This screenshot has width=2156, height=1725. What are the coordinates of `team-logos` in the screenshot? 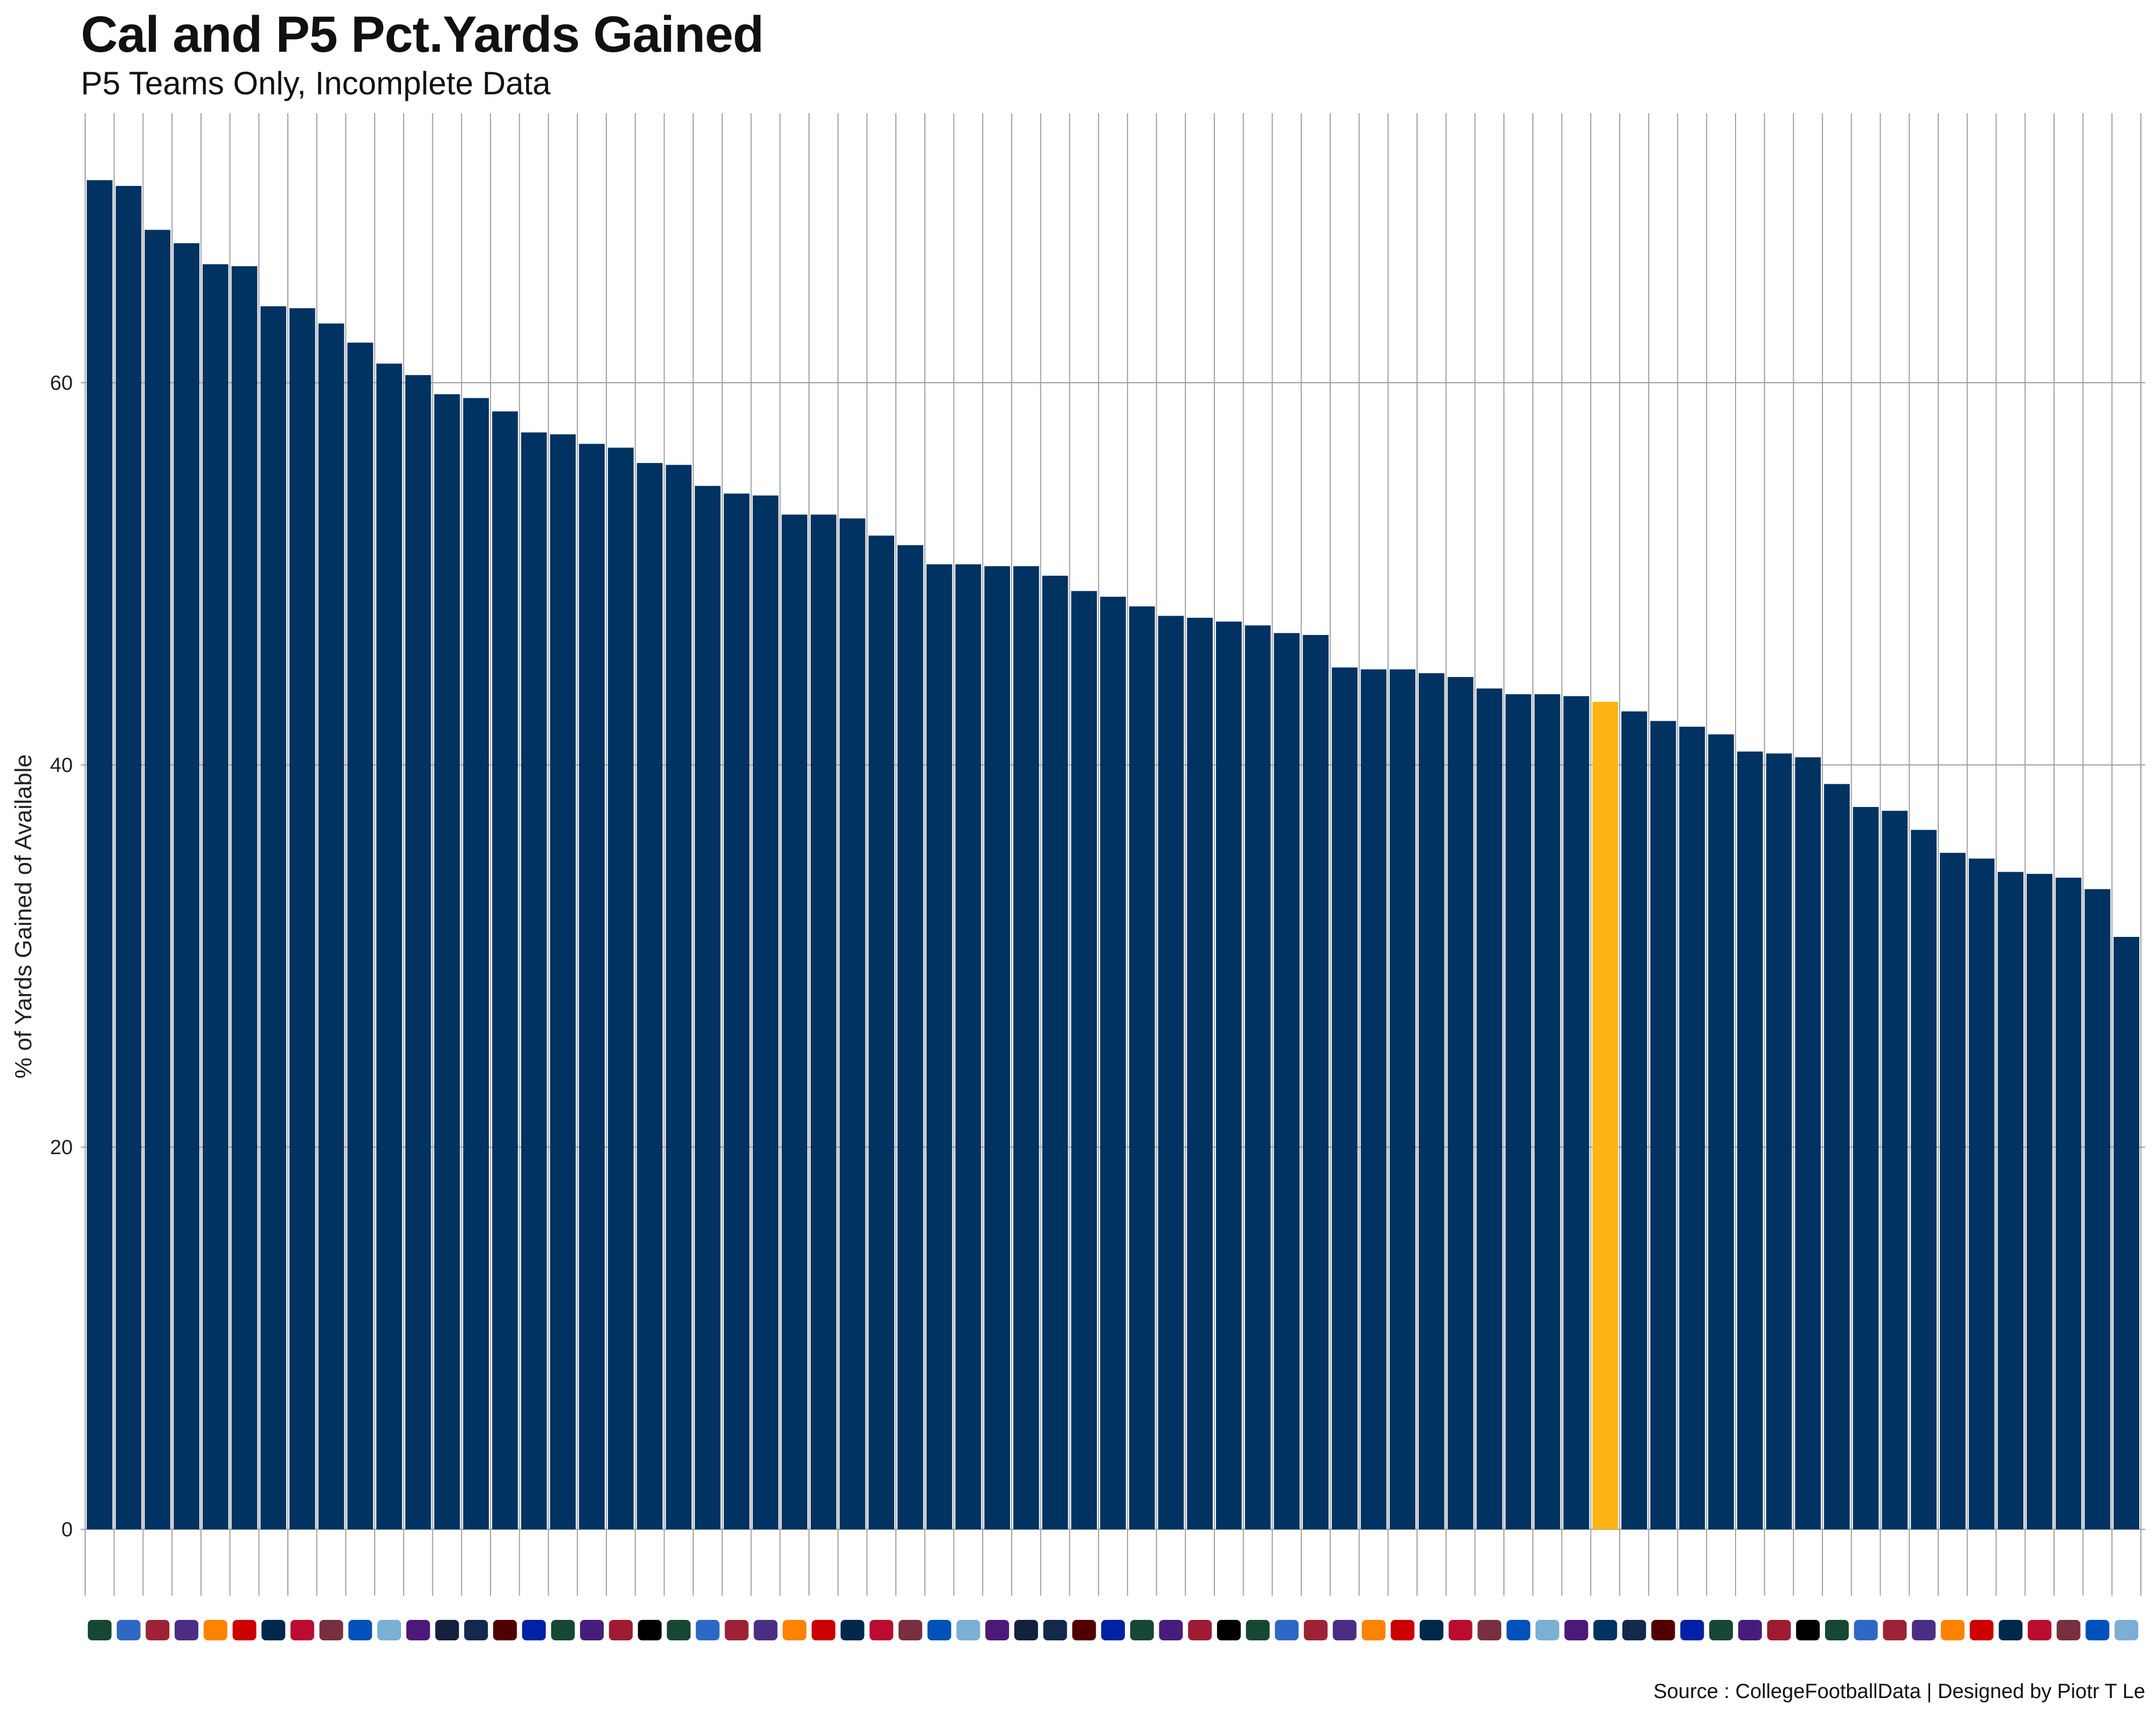 It's located at (1113, 1630).